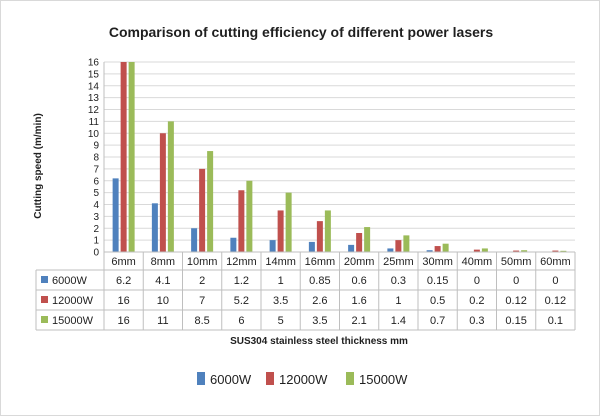 Image resolution: width=600 pixels, height=420 pixels. What do you see at coordinates (555, 321) in the screenshot?
I see `data-label: 0.1` at bounding box center [555, 321].